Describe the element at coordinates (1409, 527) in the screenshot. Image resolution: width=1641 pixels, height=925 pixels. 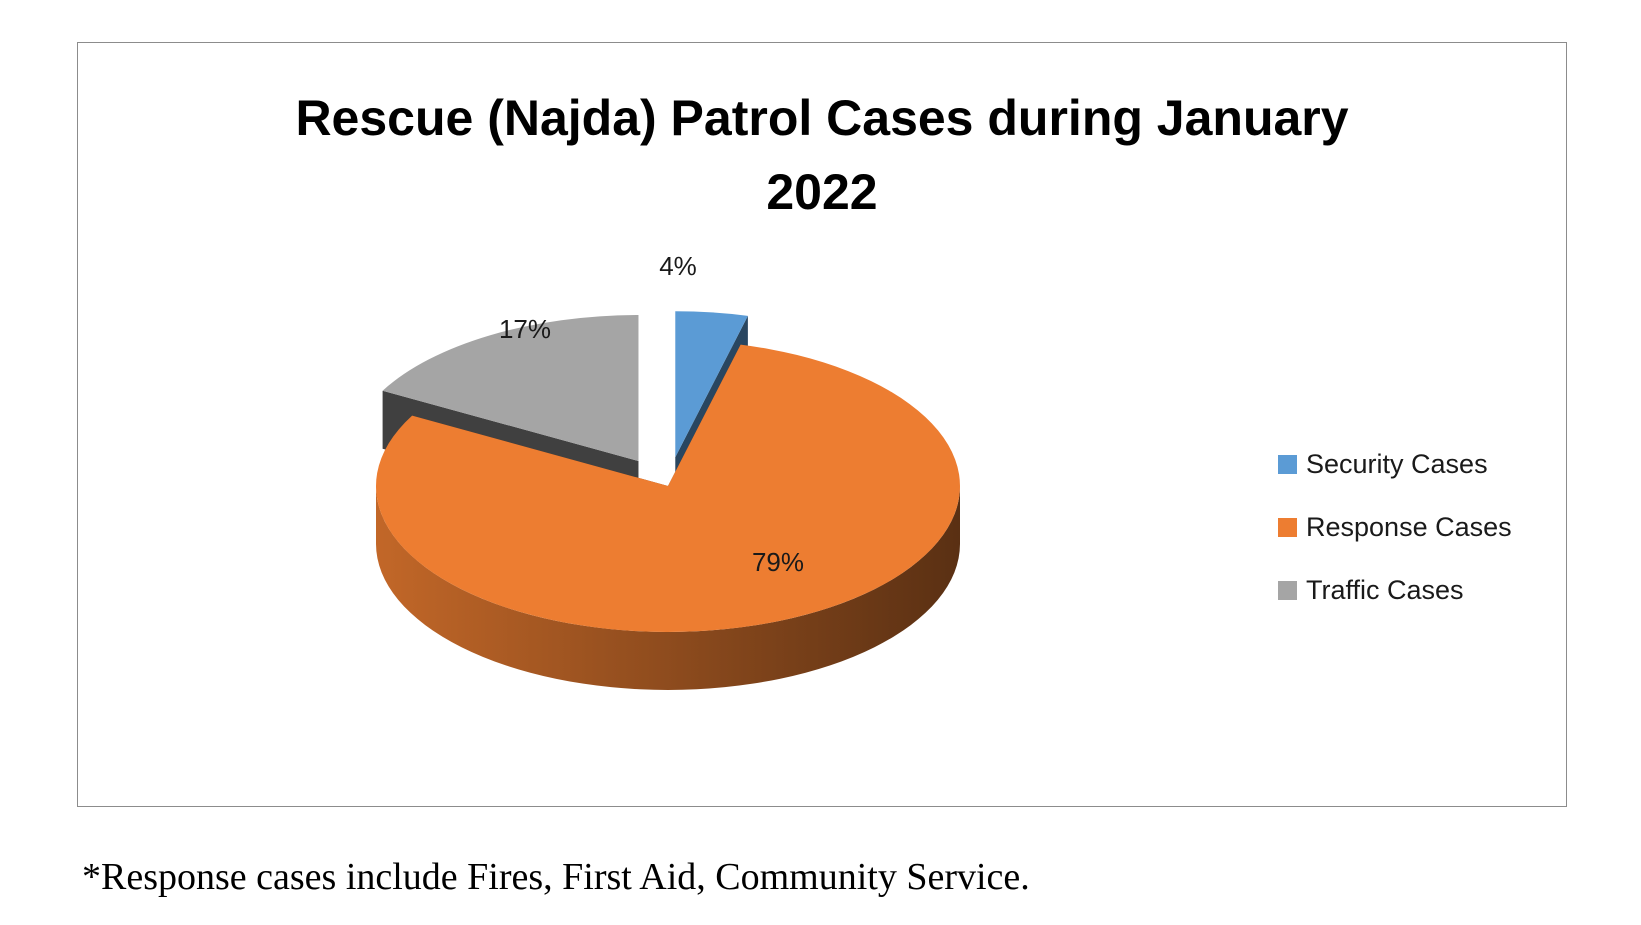
I see `legend-label-response: Response Cases` at that location.